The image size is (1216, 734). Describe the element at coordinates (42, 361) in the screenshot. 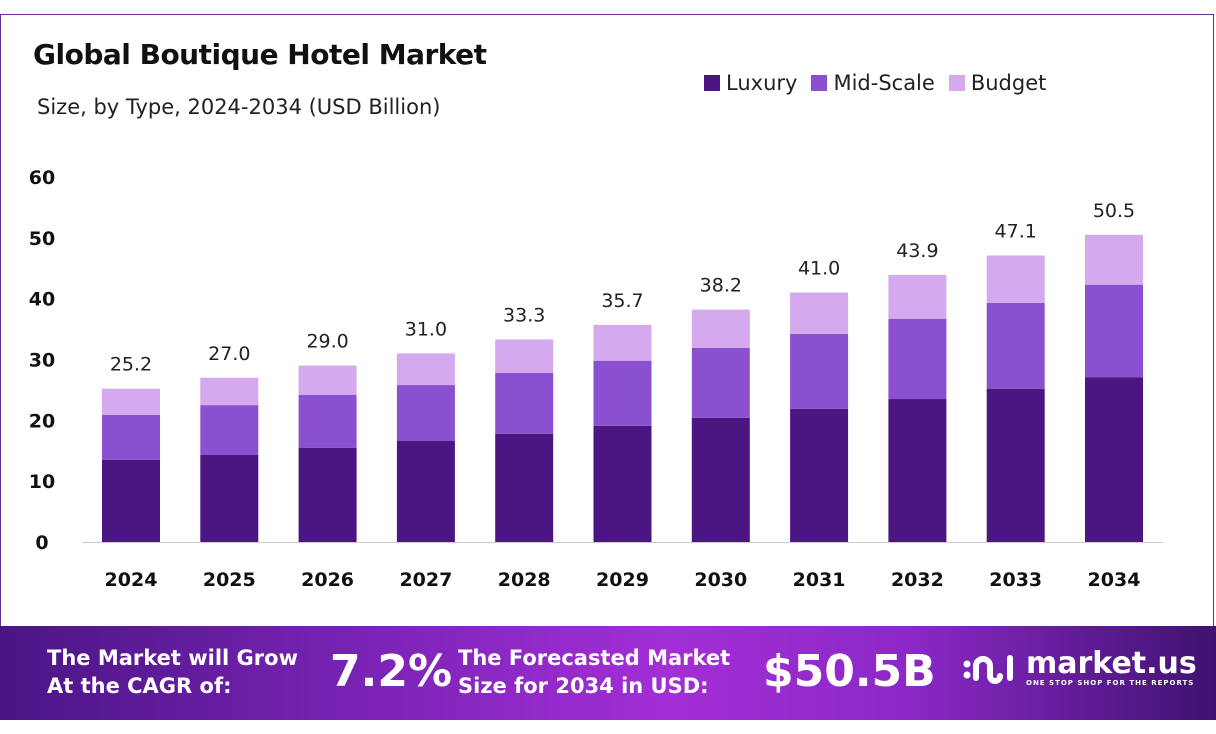

I see `y-tick-label: 30` at that location.